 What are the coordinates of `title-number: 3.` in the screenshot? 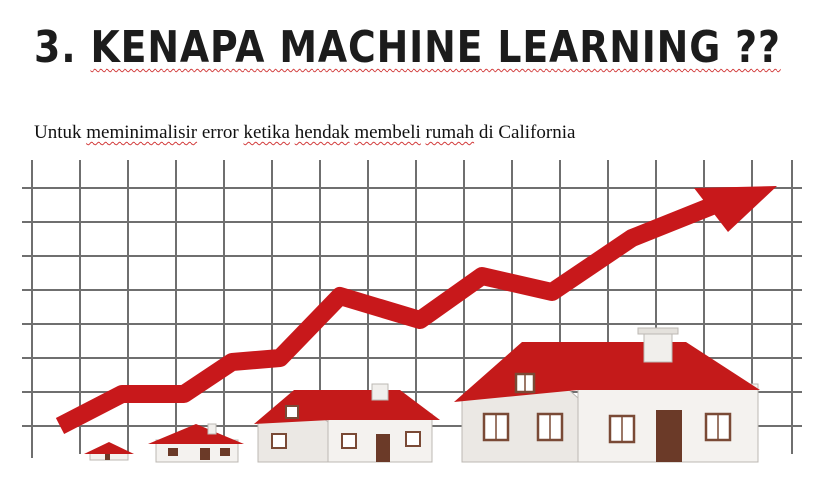 It's located at (55, 47).